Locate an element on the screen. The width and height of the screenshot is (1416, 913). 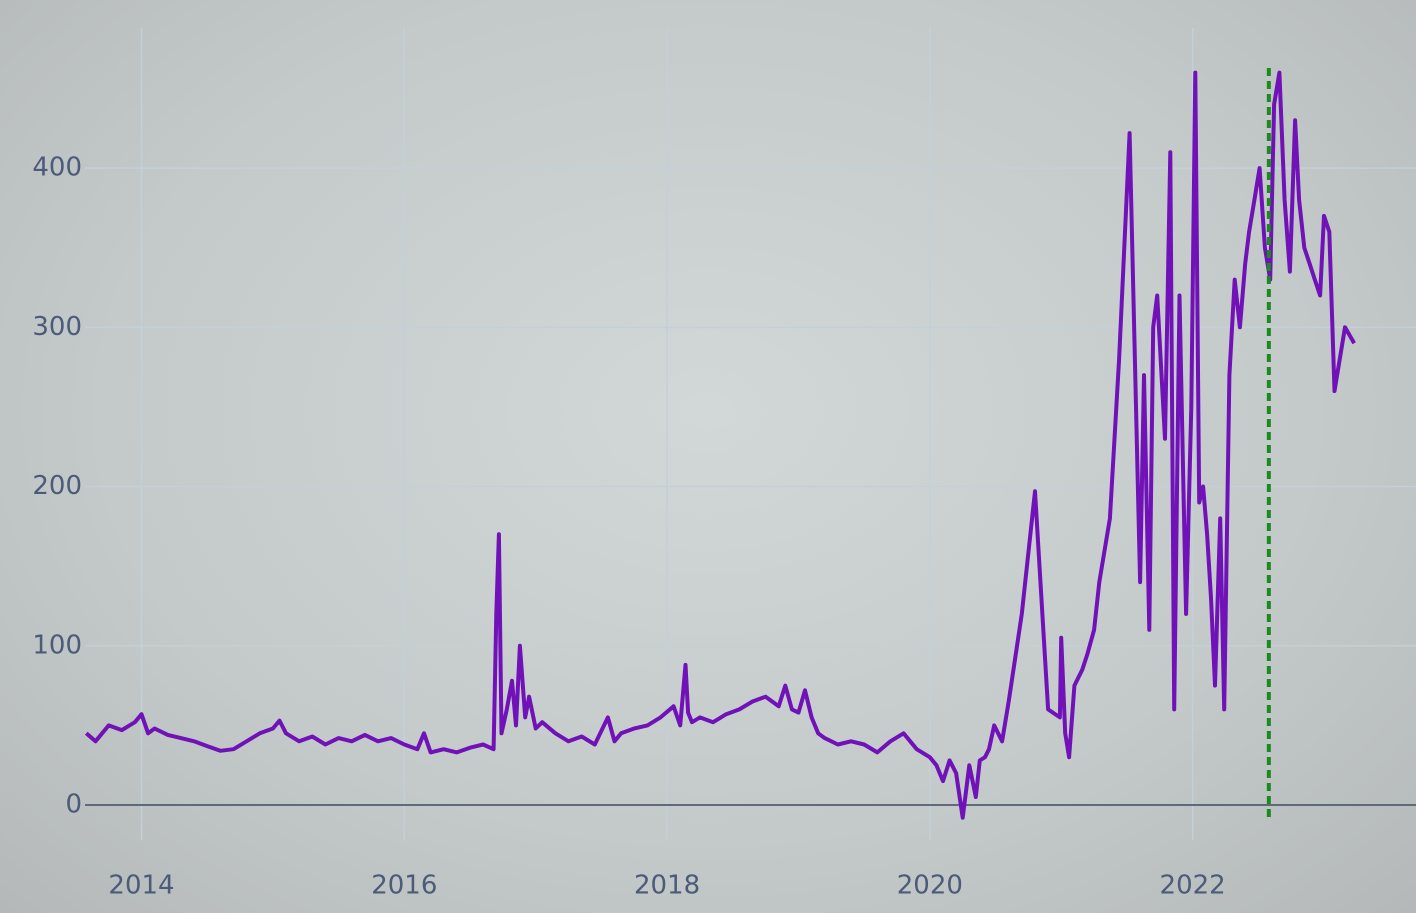
y-tick-label: 300 is located at coordinates (57, 327).